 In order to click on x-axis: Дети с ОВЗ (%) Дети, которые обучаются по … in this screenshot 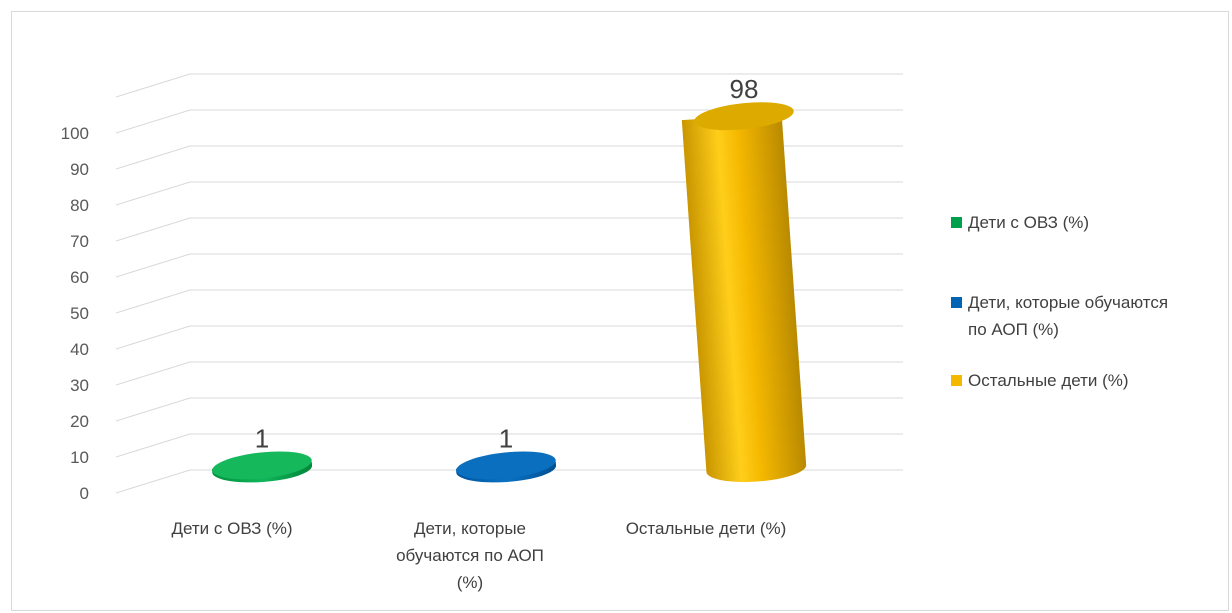, I will do `click(478, 555)`.